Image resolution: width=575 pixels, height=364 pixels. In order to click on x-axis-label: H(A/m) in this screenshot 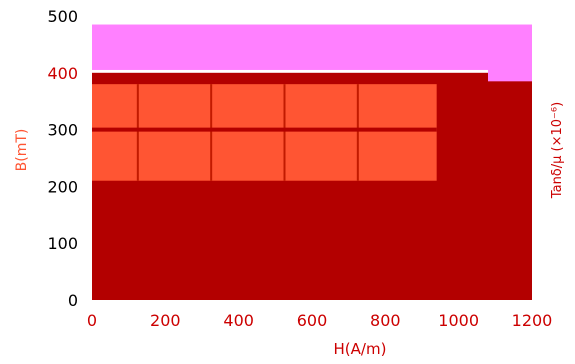, I will do `click(360, 349)`.